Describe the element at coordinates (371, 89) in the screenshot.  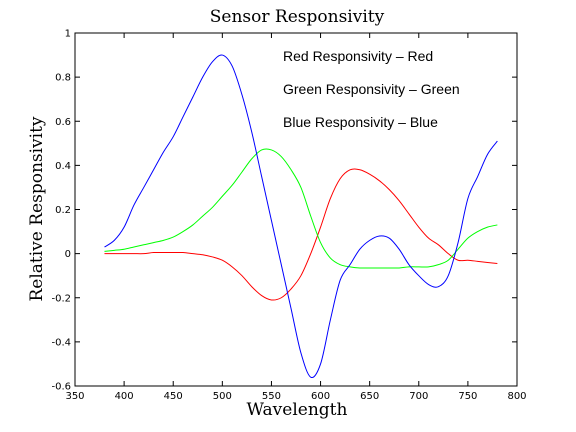
I see `annotation-green: Green Responsivity – Green` at that location.